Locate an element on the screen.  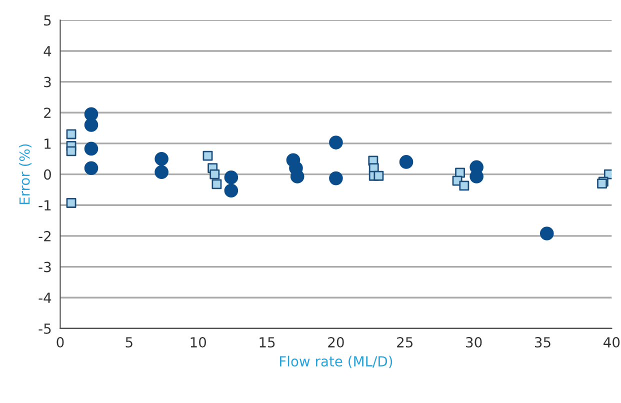
y-tick-label: -5 is located at coordinates (44, 329).